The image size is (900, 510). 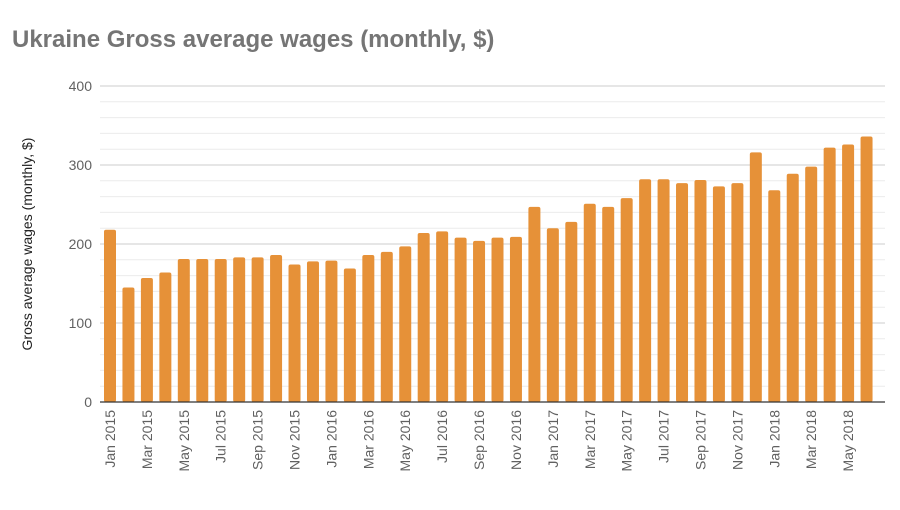 What do you see at coordinates (700, 440) in the screenshot?
I see `x-tick-label: Sep 2017` at bounding box center [700, 440].